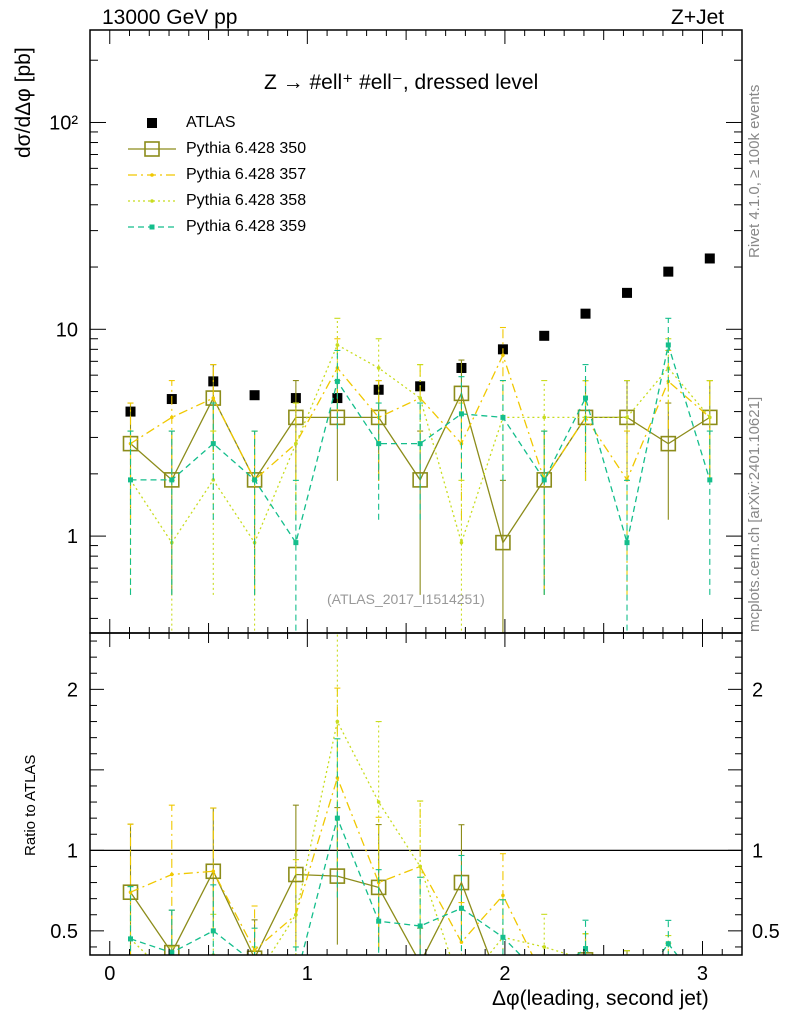 The width and height of the screenshot is (786, 1024). What do you see at coordinates (766, 932) in the screenshot?
I see `ratio-tick-label-right-0.5: 0.5` at bounding box center [766, 932].